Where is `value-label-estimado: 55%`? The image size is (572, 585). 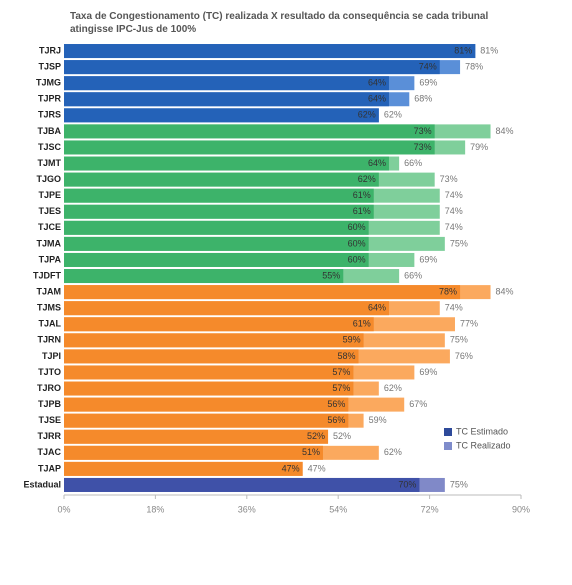 value-label-estimado: 55% is located at coordinates (331, 275).